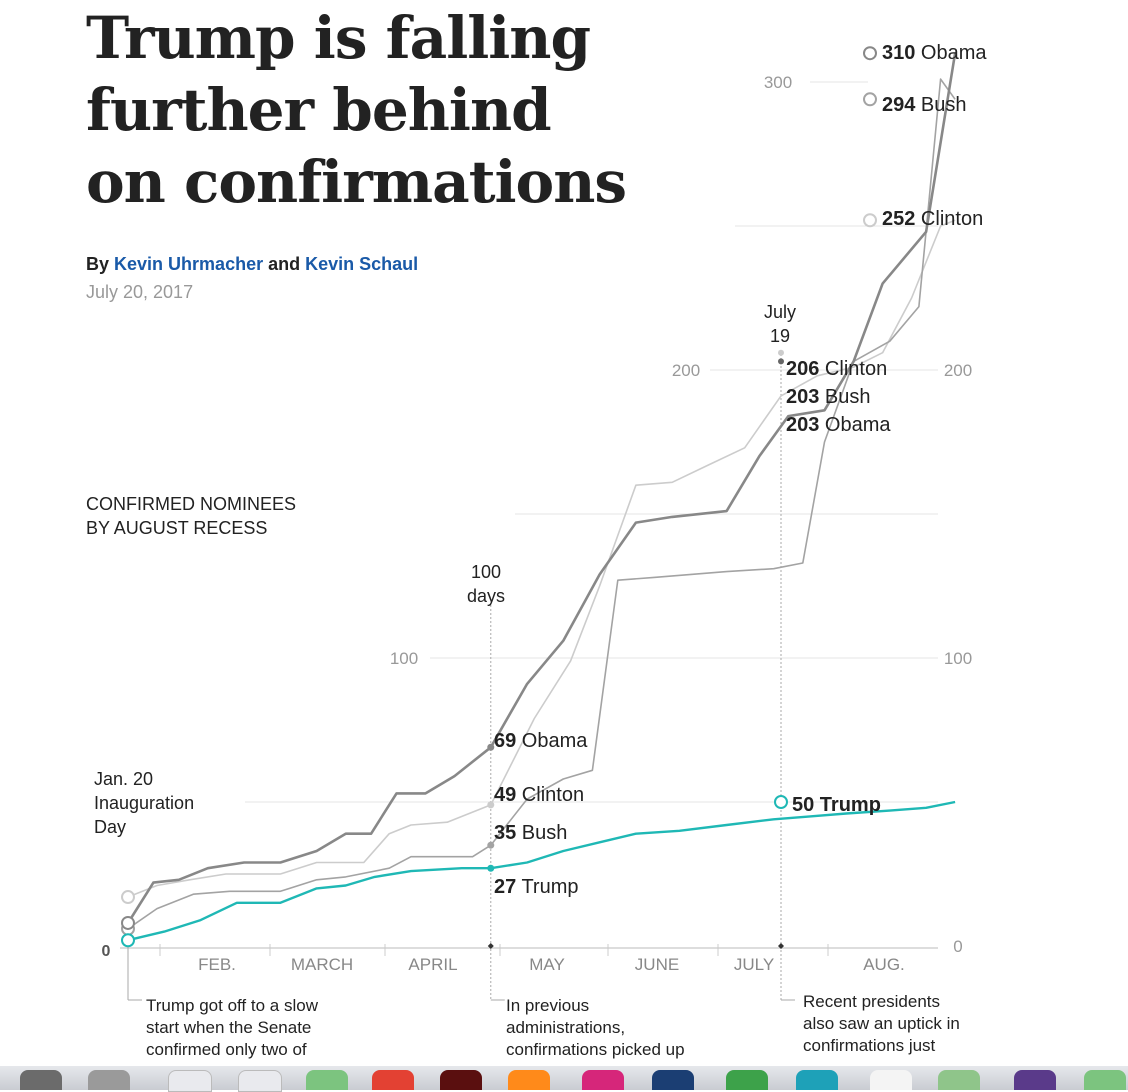 This screenshot has width=1128, height=1092. I want to click on marker-label: 100, so click(486, 572).